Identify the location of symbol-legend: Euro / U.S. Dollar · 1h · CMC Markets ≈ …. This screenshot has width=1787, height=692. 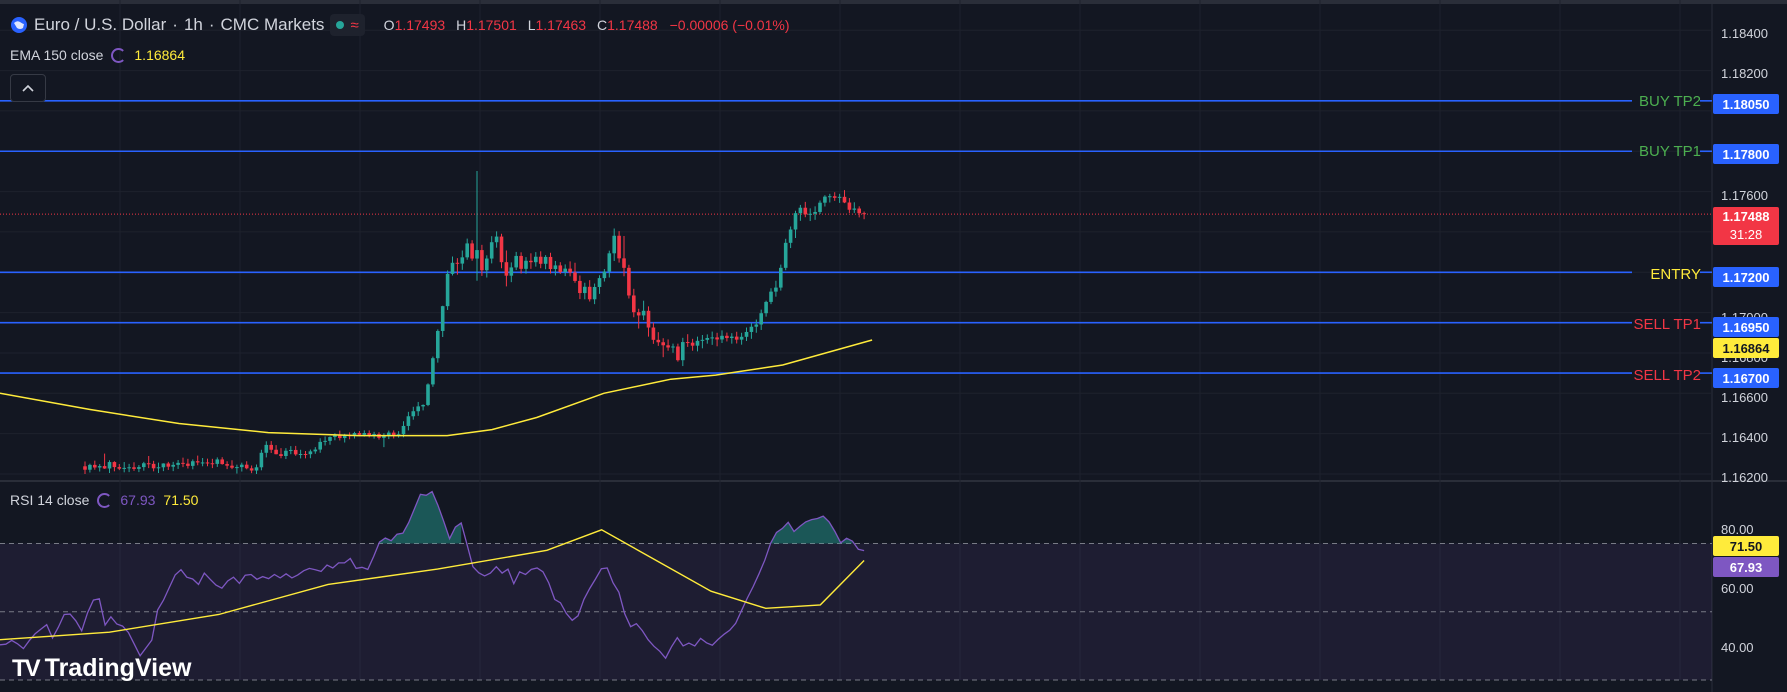
(399, 25).